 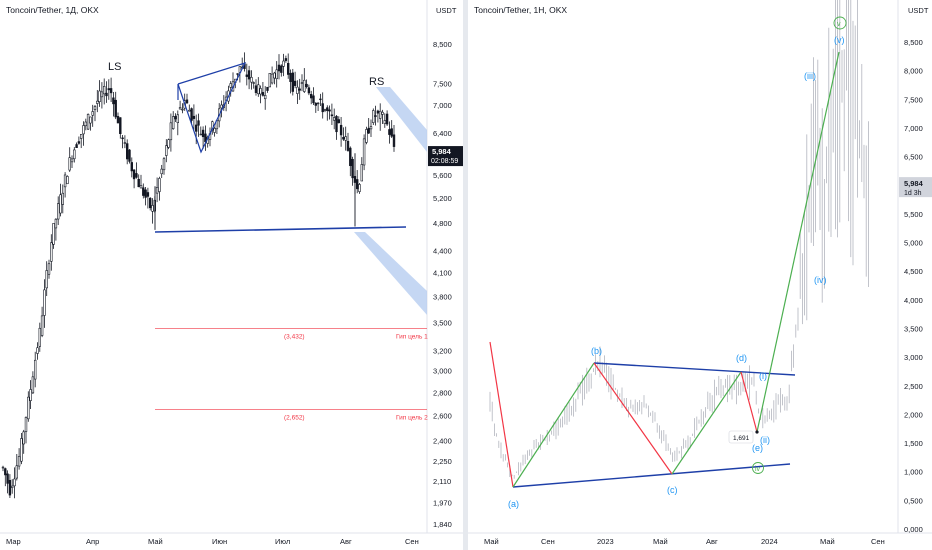 What do you see at coordinates (280, 229) in the screenshot?
I see `neckline` at bounding box center [280, 229].